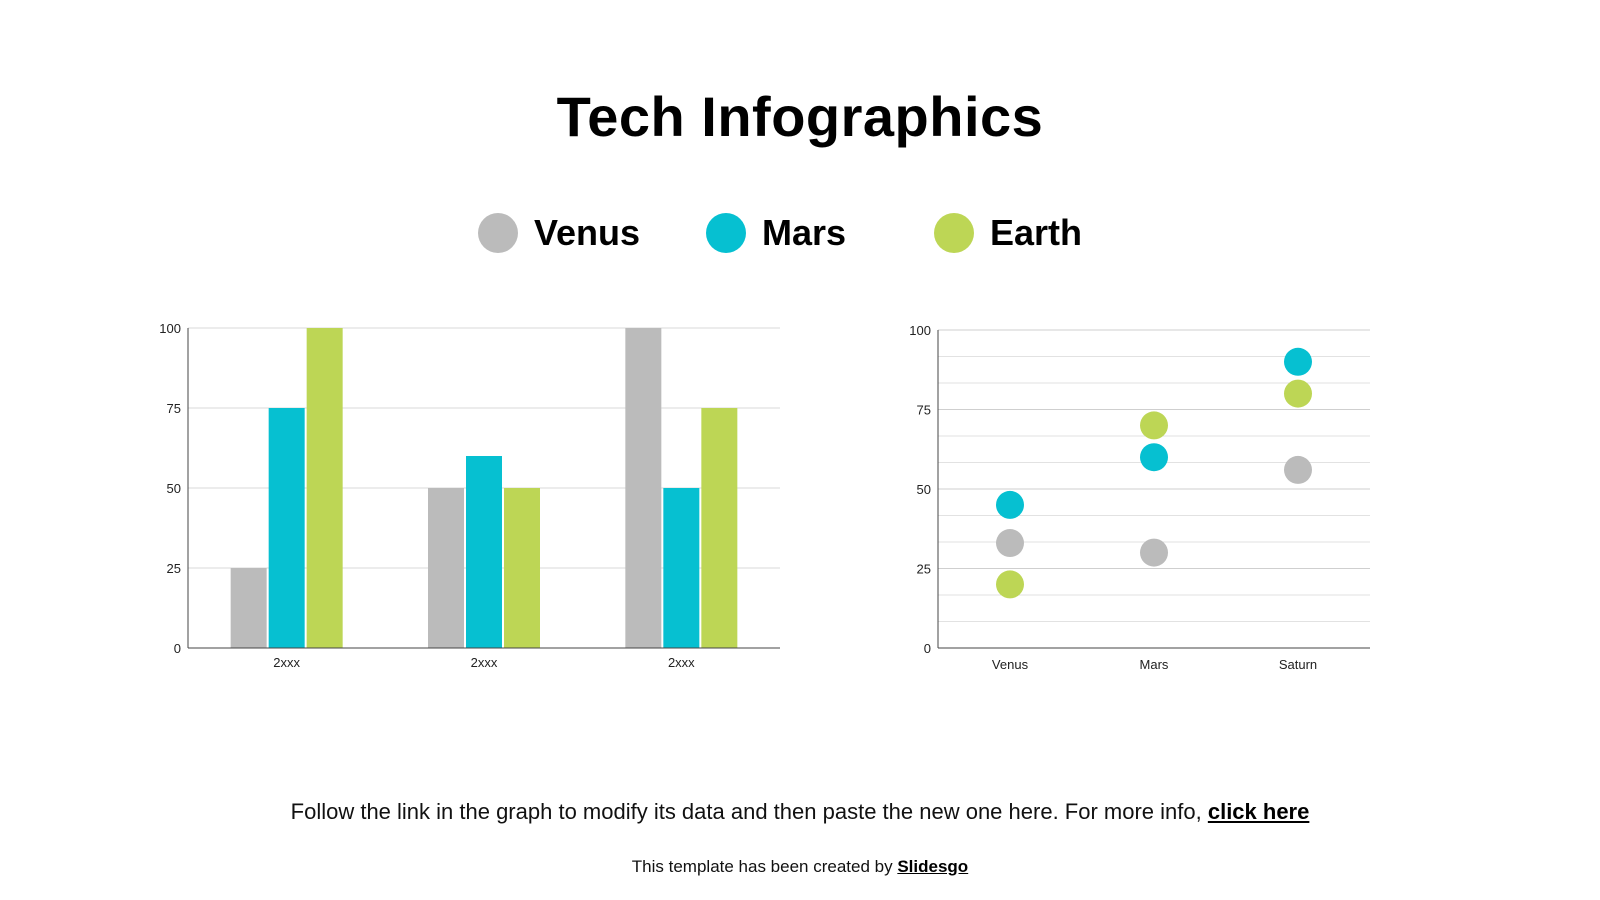 The width and height of the screenshot is (1600, 900). What do you see at coordinates (933, 866) in the screenshot?
I see `slidesgo-link: Slidesgo` at bounding box center [933, 866].